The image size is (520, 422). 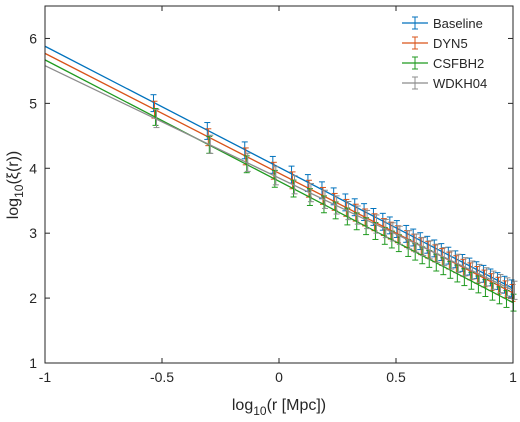 What do you see at coordinates (162, 377) in the screenshot?
I see `x-tick-label: -0.5` at bounding box center [162, 377].